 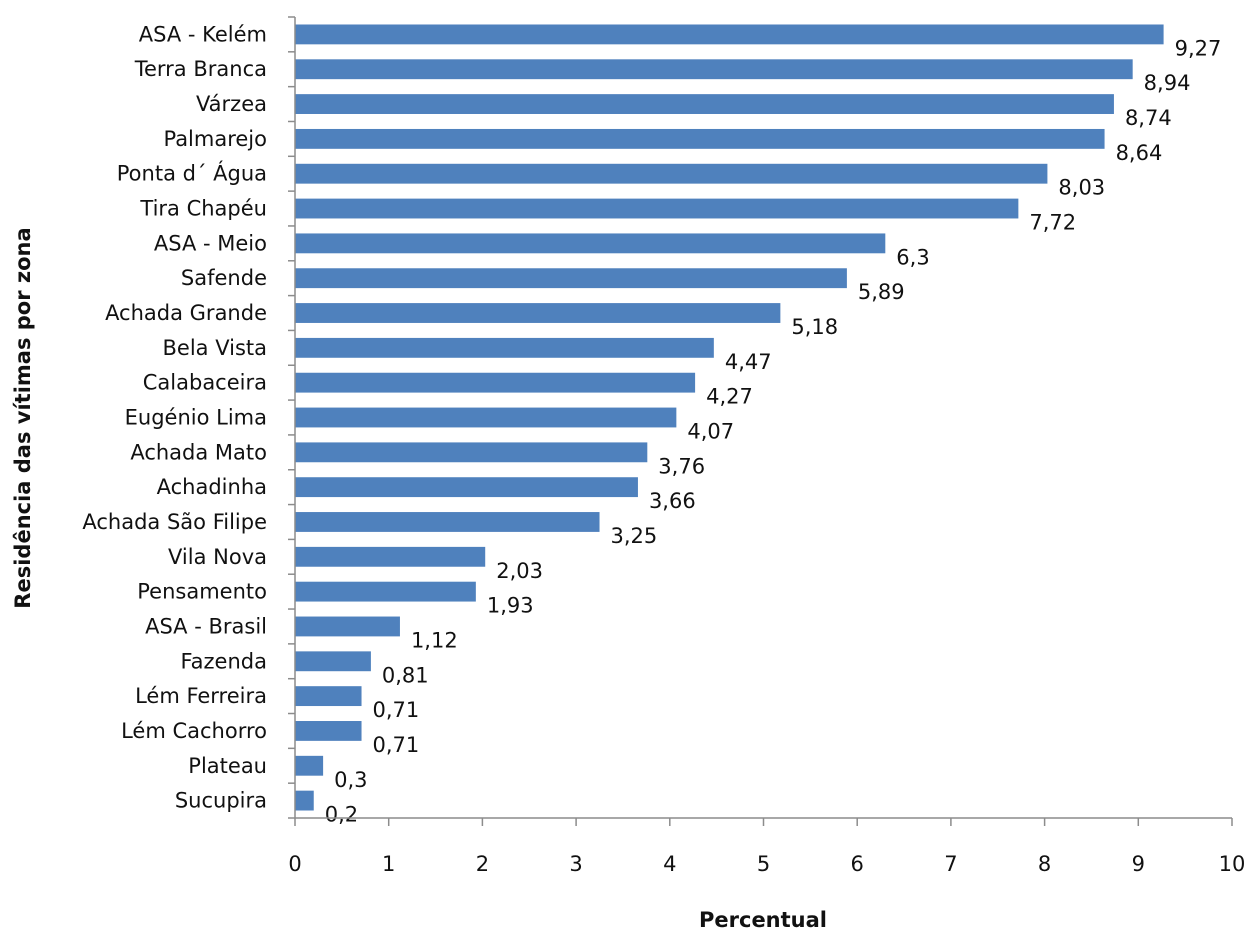 I want to click on value-label: 7,72, so click(x=1052, y=223).